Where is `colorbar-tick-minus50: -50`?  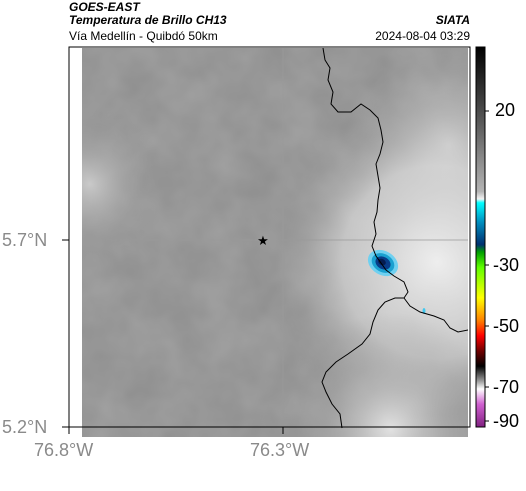
colorbar-tick-minus50: -50 is located at coordinates (506, 326).